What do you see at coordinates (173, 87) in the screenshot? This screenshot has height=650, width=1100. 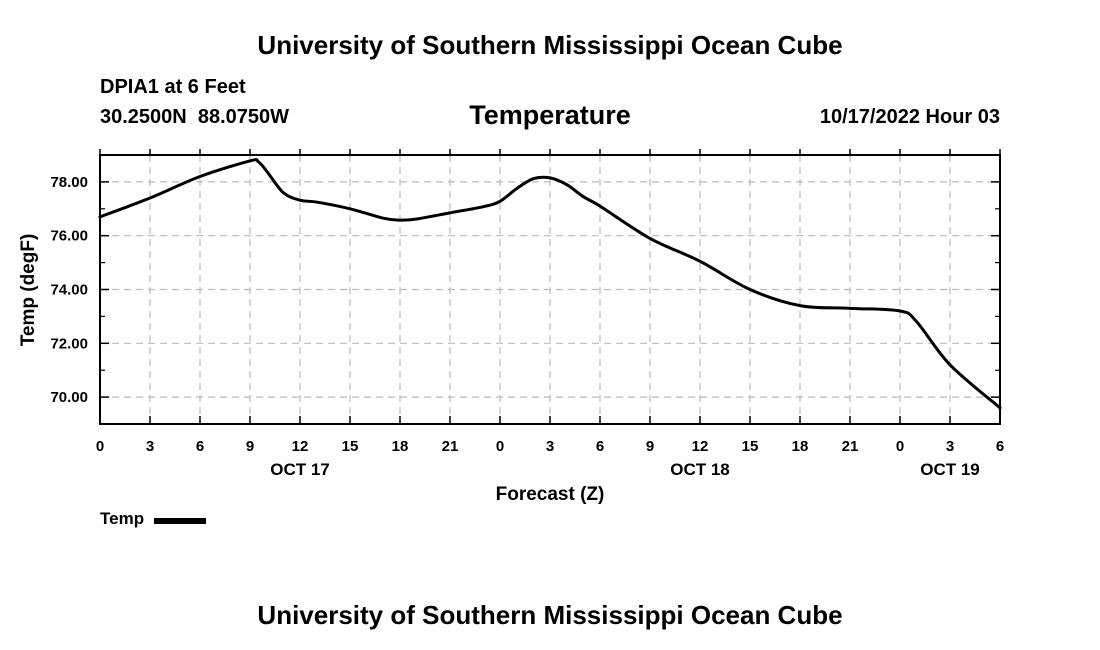 I see `station-name: DPIA1 at 6 Feet` at bounding box center [173, 87].